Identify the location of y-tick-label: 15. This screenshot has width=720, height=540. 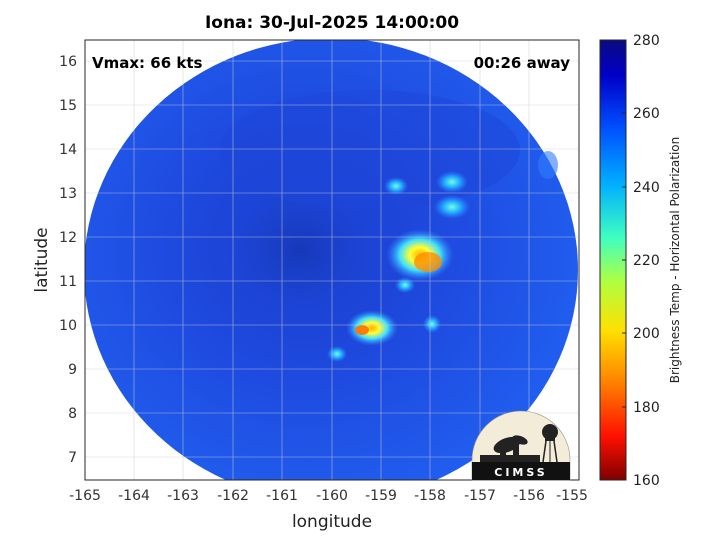
(68, 106).